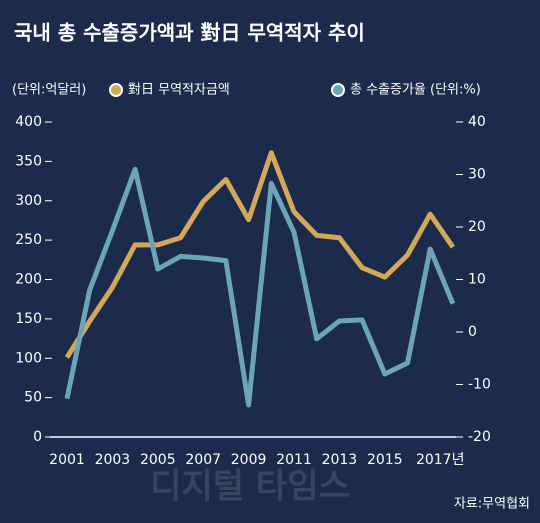  I want to click on y2-tick-label: 40, so click(477, 122).